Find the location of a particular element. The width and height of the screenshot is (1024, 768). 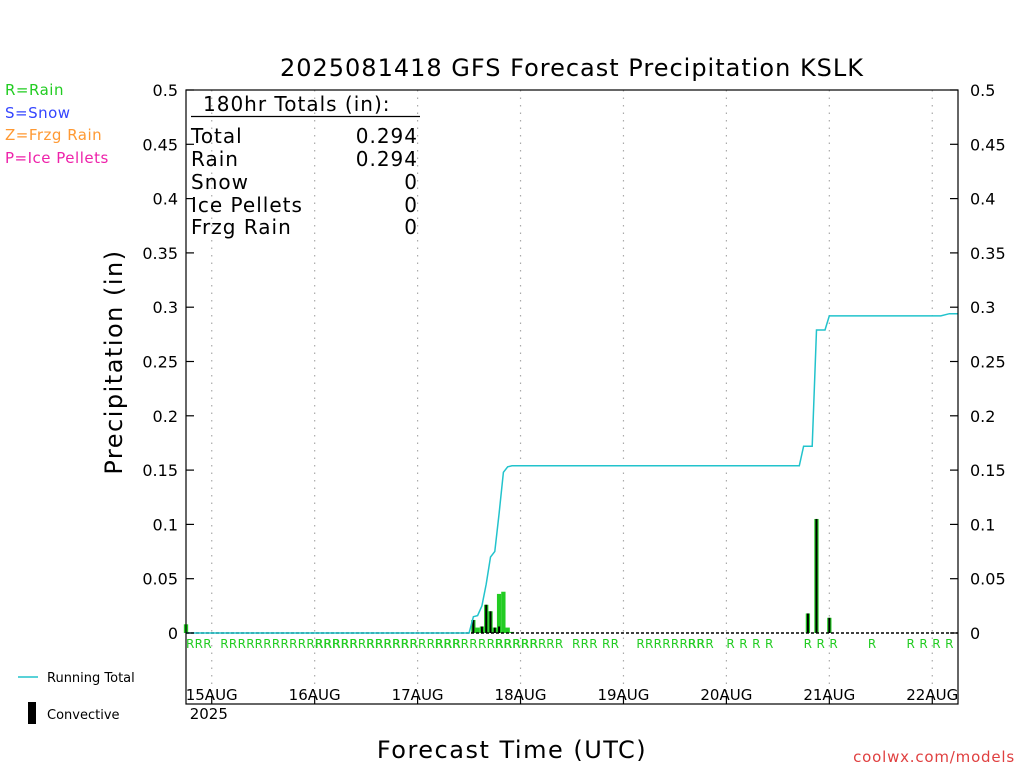

y-tick-label: 0.25 is located at coordinates (160, 362).